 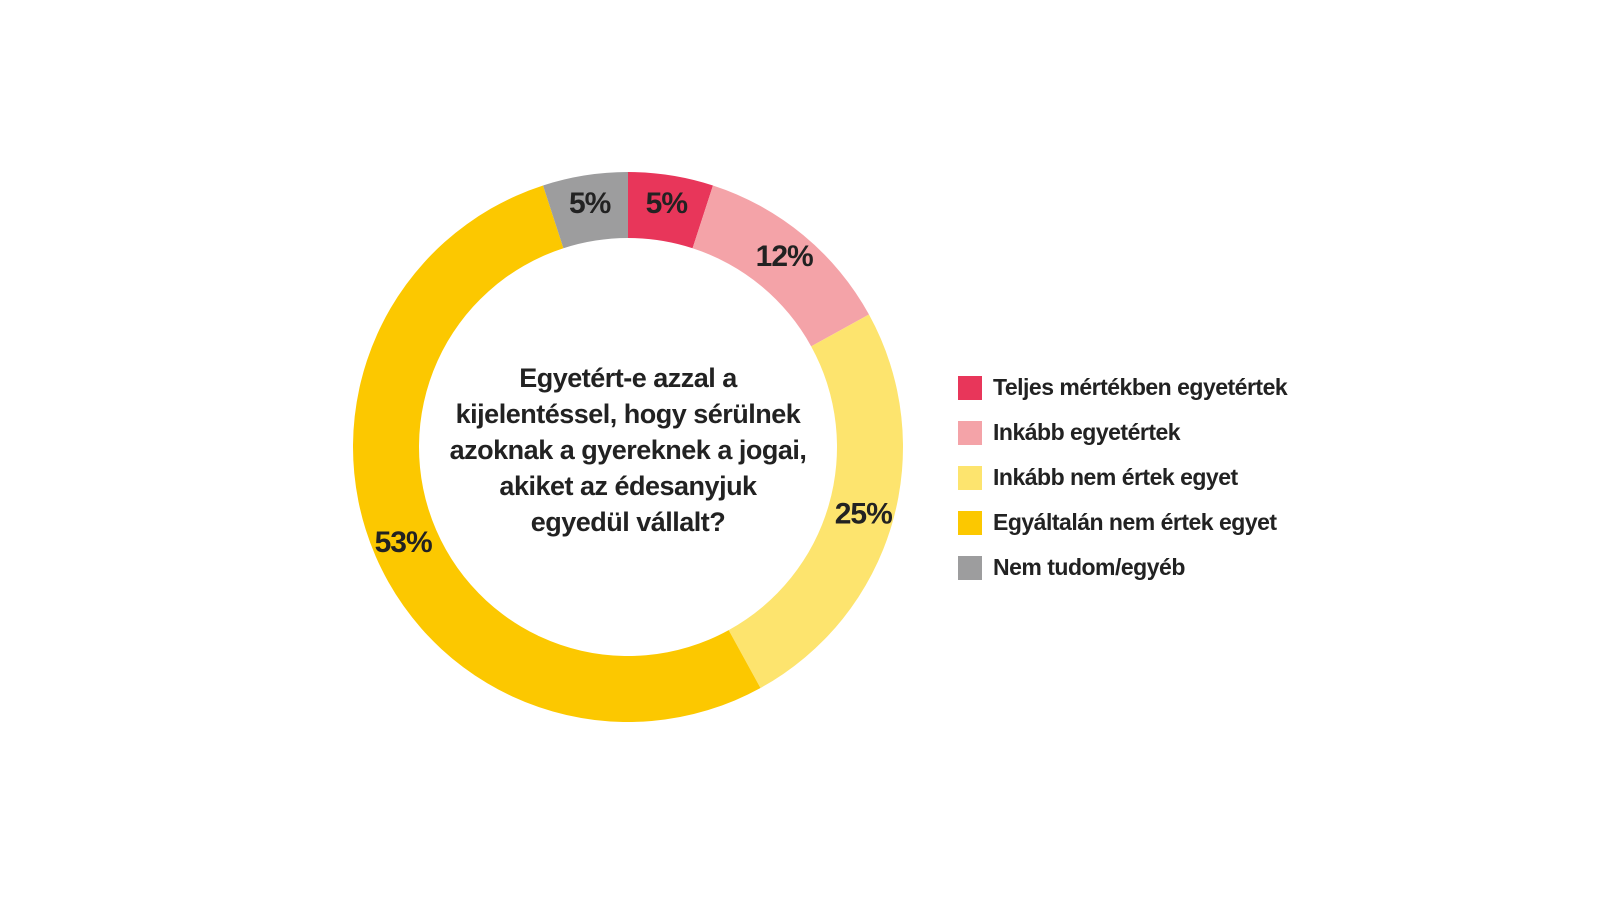 What do you see at coordinates (784, 256) in the screenshot?
I see `data-label: 12%` at bounding box center [784, 256].